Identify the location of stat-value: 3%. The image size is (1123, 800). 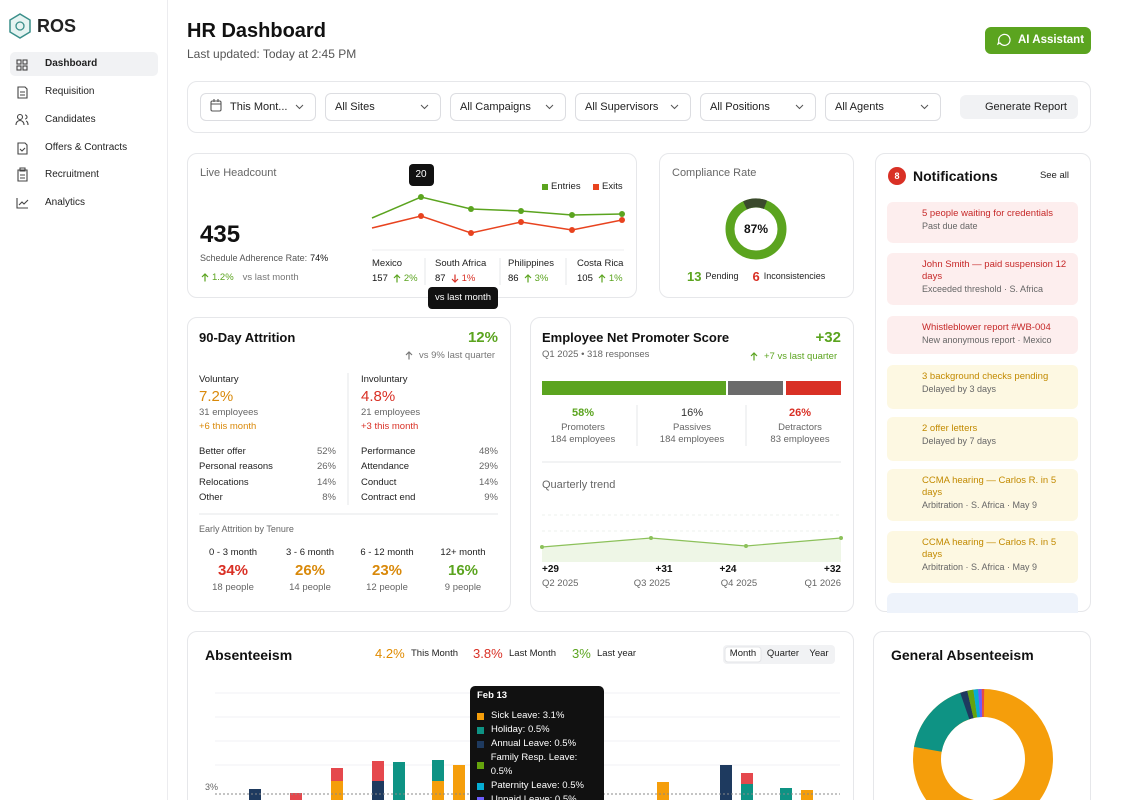
(581, 653).